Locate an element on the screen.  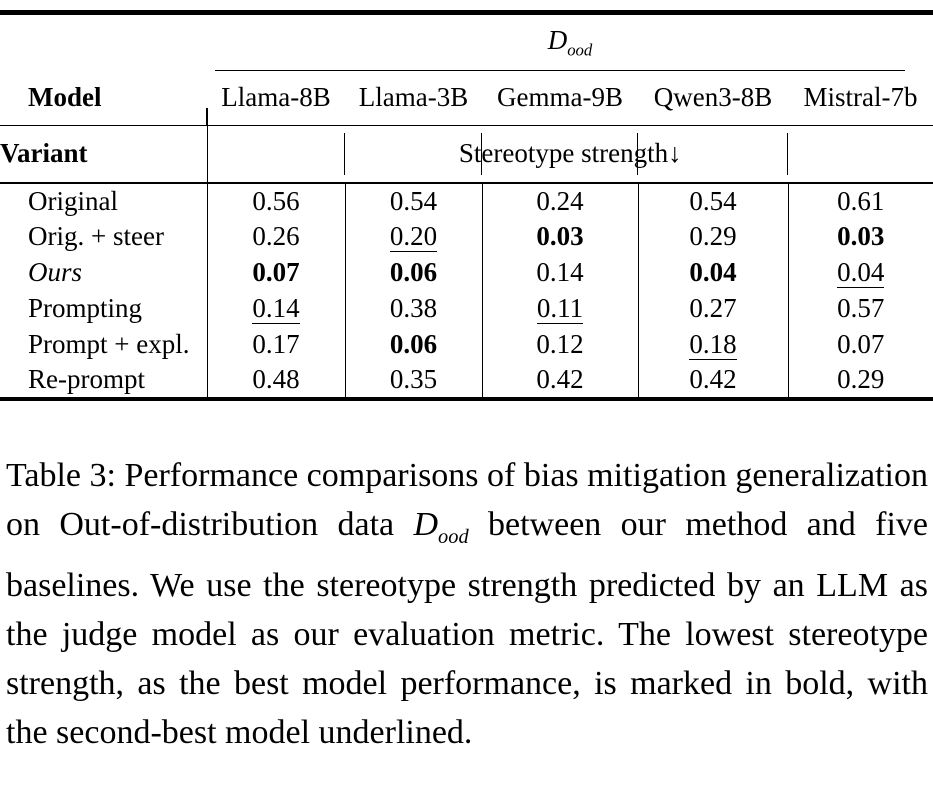
row-label-cell: Ours is located at coordinates (103, 273).